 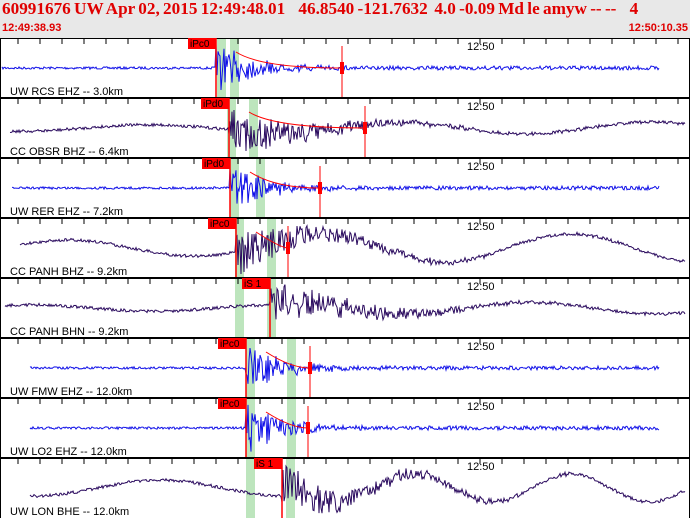 What do you see at coordinates (68, 452) in the screenshot?
I see `station-label: UW LO2 EHZ -- 12.0km` at bounding box center [68, 452].